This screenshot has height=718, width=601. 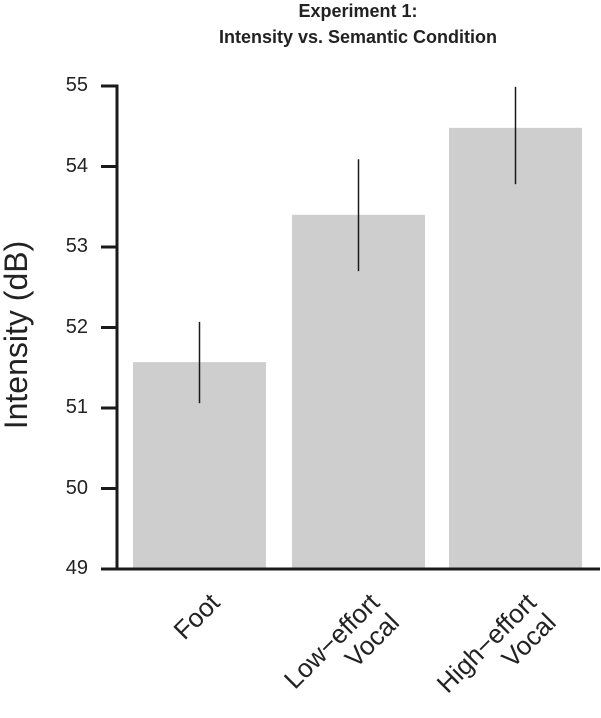 I want to click on chart-title-line-2: Intensity vs. Semantic Condition, so click(x=358, y=37).